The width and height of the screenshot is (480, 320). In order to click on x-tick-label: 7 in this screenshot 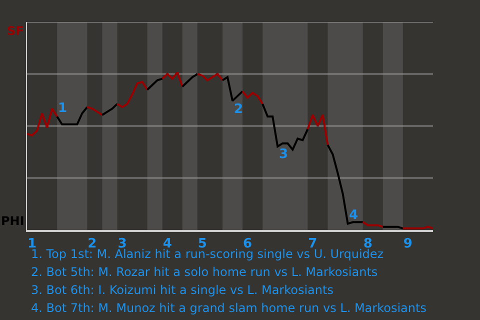, I will do `click(313, 244)`.